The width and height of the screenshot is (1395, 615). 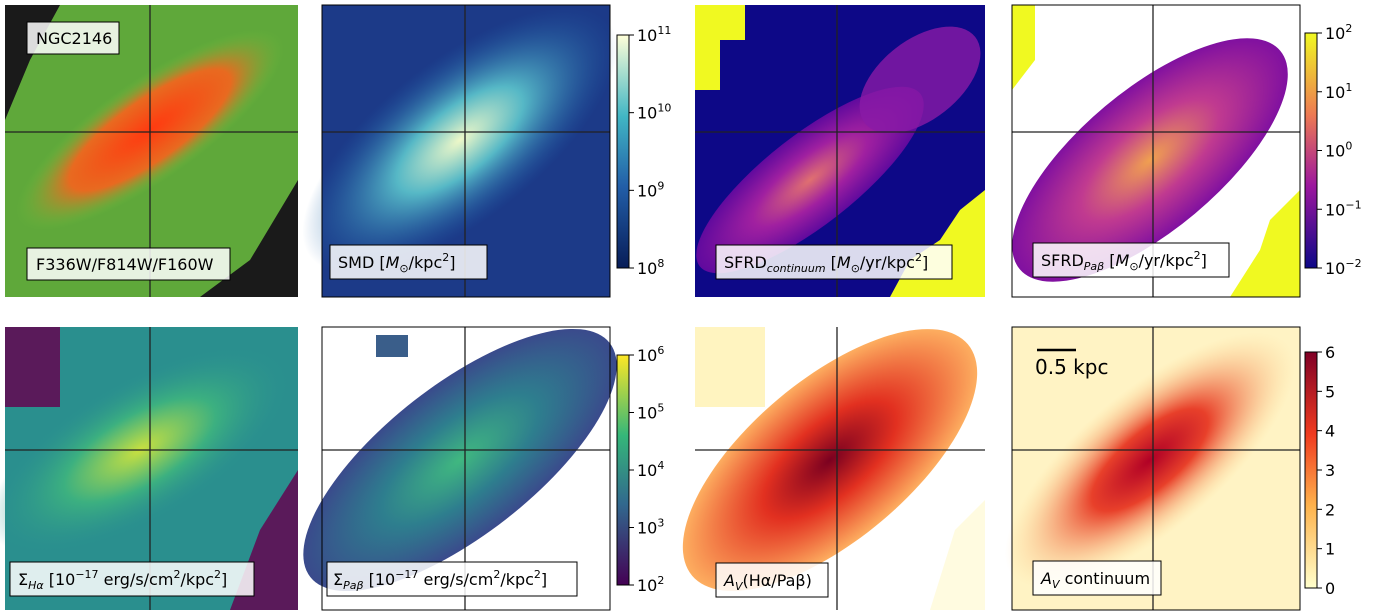 I want to click on colorbar-tick-label: 10⁵, so click(x=650, y=412).